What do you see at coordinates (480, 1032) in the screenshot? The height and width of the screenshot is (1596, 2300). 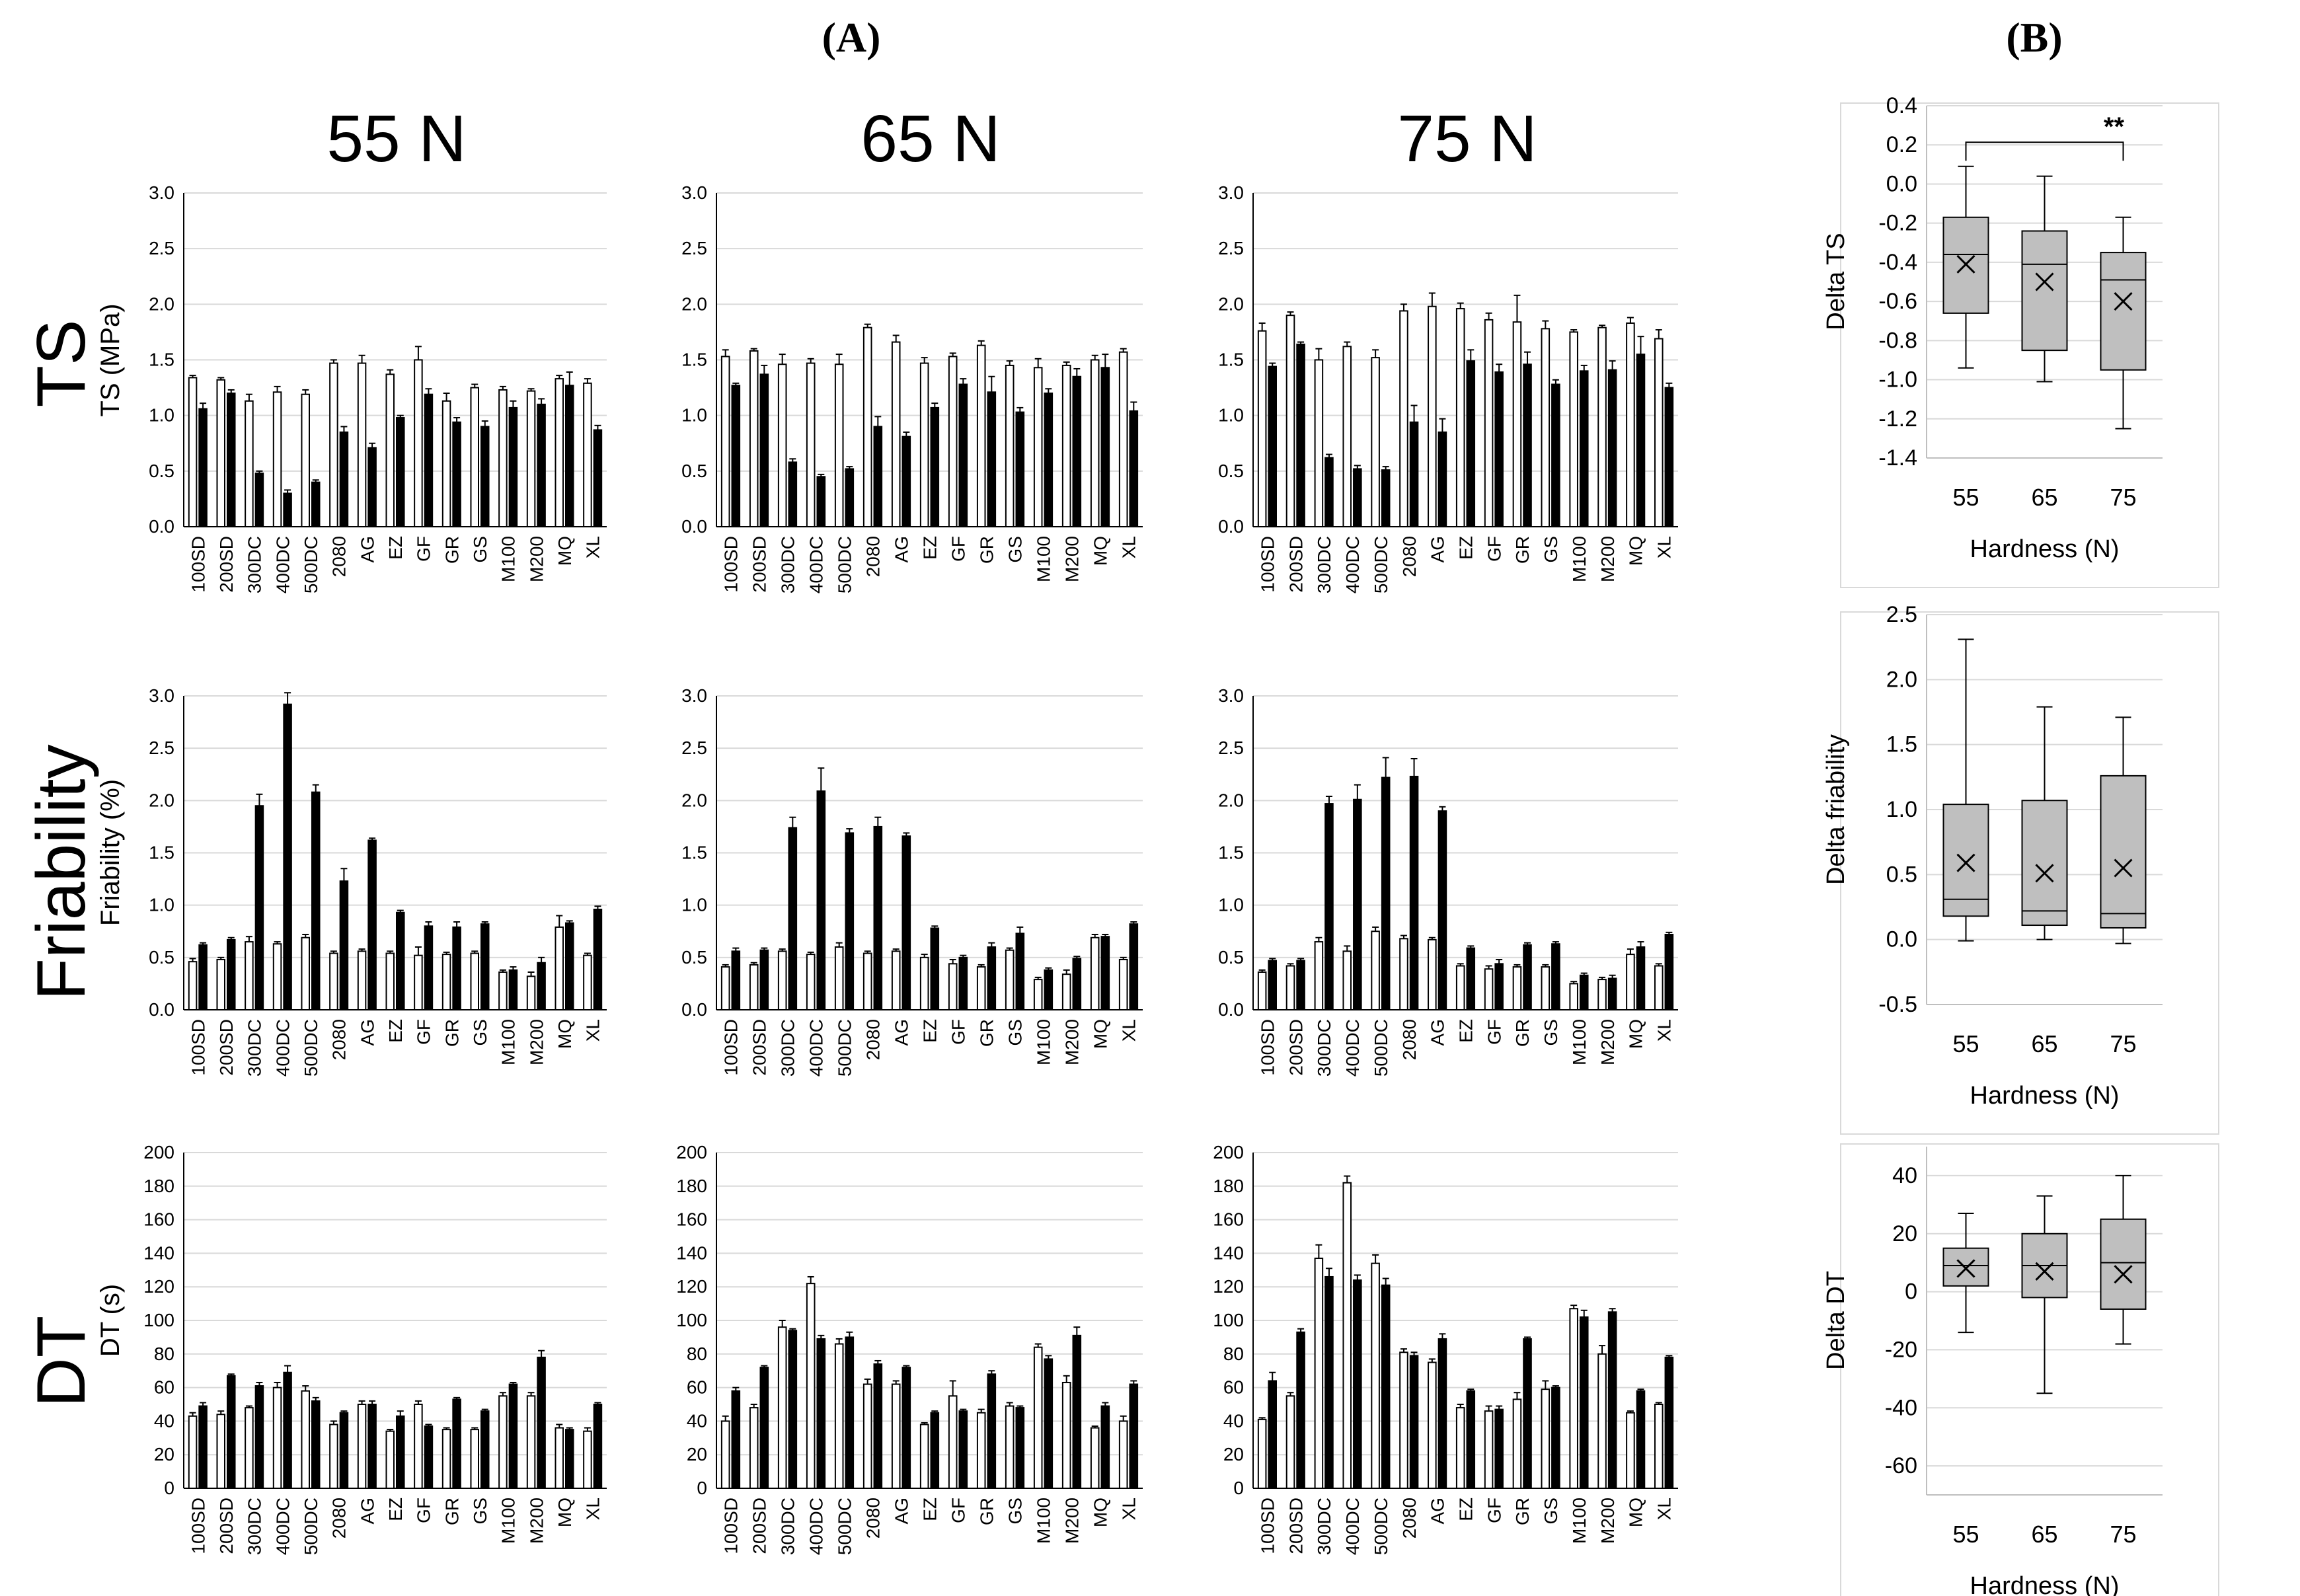 I see `x-tick-label: GS` at bounding box center [480, 1032].